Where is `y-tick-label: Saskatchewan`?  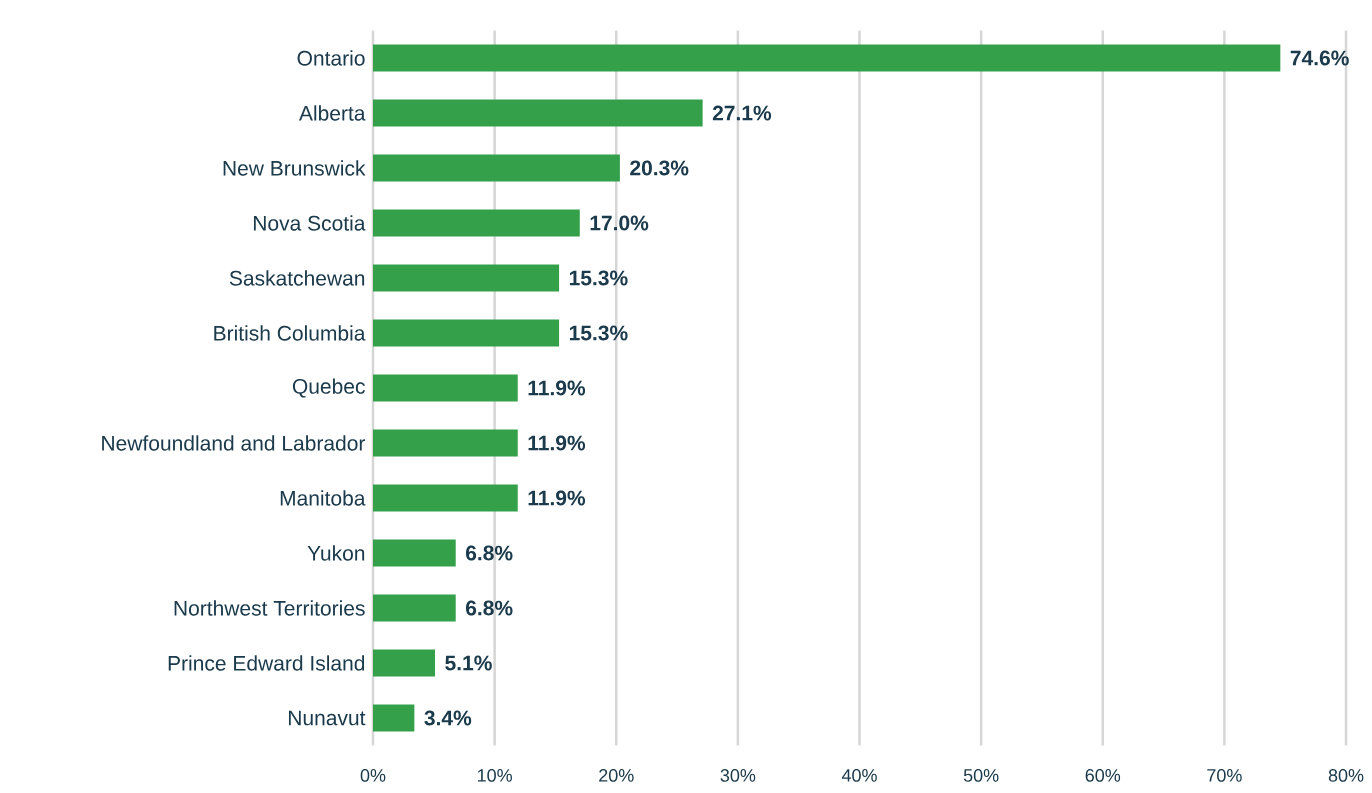 y-tick-label: Saskatchewan is located at coordinates (297, 278).